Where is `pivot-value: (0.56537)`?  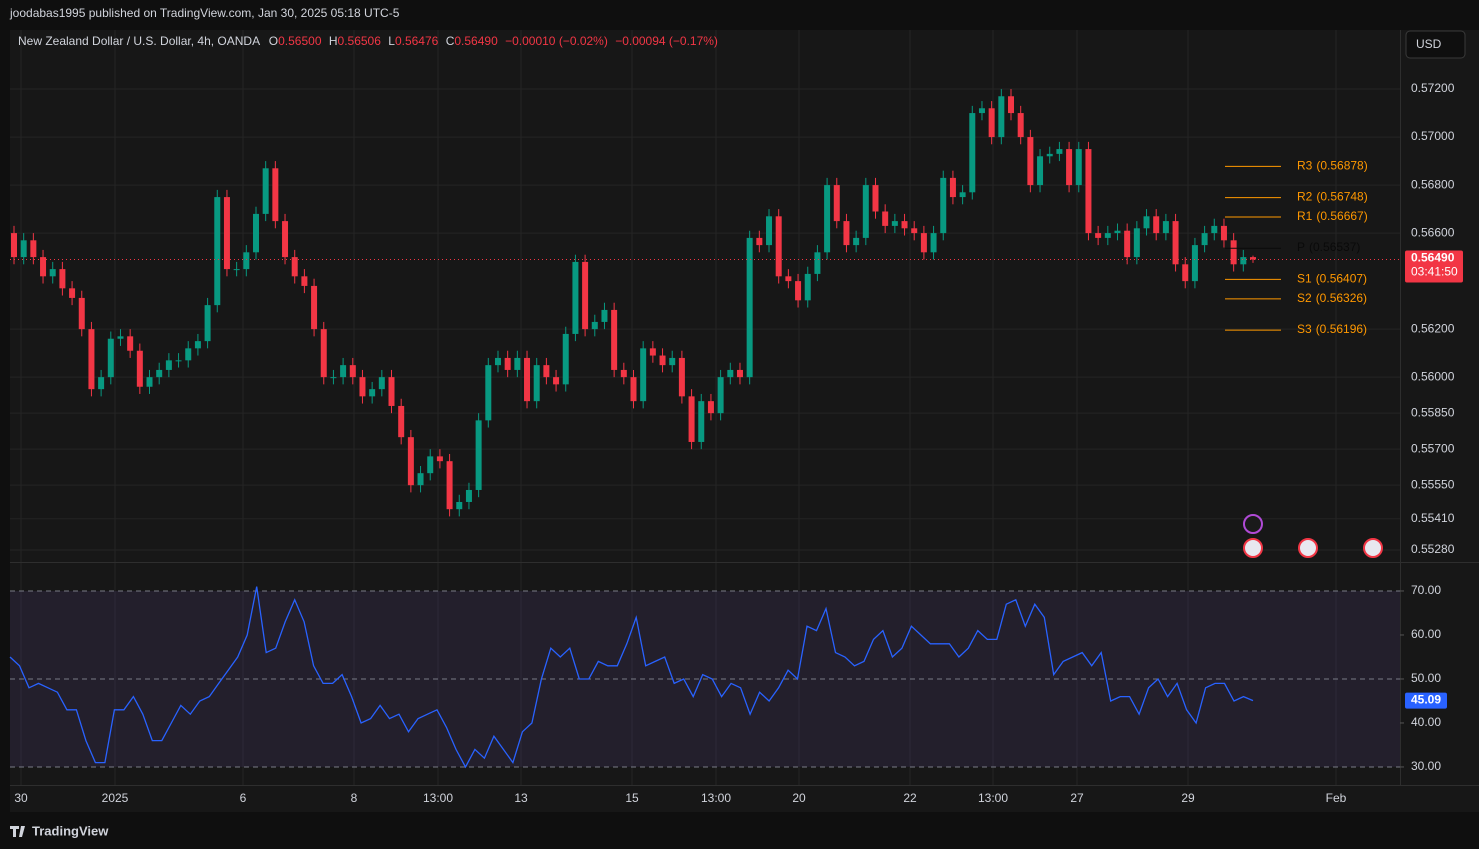
pivot-value: (0.56537) is located at coordinates (1334, 247).